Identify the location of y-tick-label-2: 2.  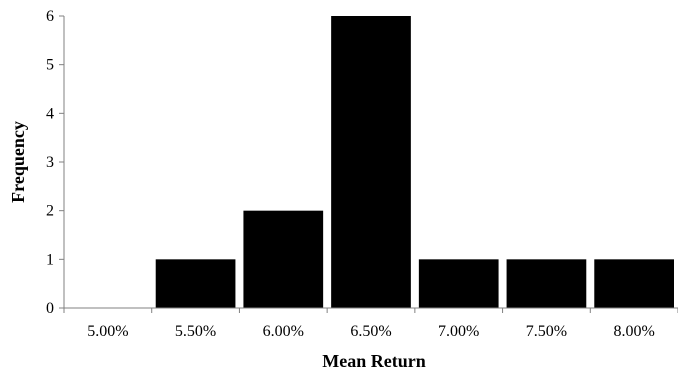
(50, 211).